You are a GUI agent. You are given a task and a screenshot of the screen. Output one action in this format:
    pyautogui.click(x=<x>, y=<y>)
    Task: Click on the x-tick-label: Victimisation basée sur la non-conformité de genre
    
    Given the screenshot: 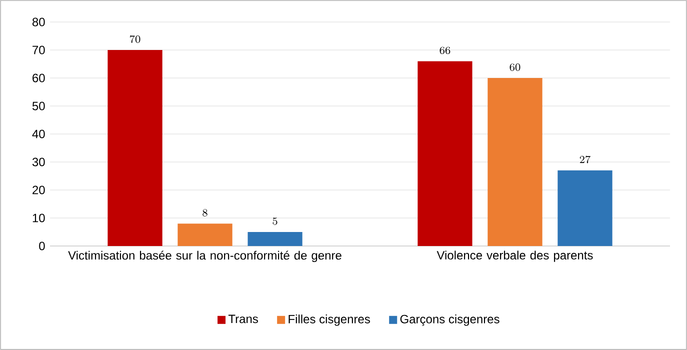 What is the action you would take?
    pyautogui.click(x=205, y=256)
    